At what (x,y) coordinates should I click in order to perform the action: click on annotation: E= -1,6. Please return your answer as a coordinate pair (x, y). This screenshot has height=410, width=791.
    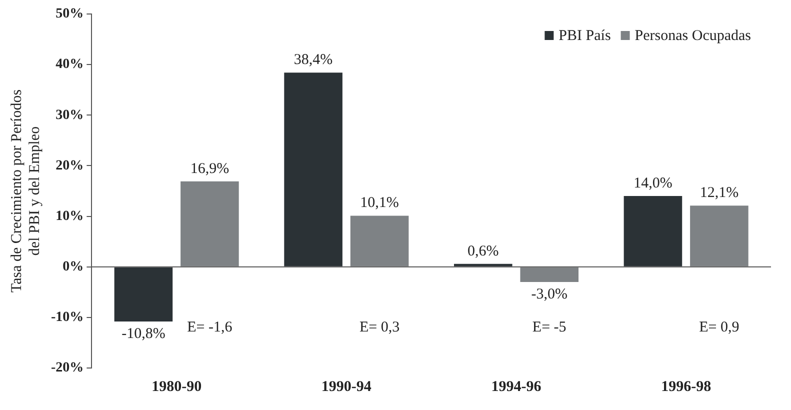
    Looking at the image, I should click on (210, 328).